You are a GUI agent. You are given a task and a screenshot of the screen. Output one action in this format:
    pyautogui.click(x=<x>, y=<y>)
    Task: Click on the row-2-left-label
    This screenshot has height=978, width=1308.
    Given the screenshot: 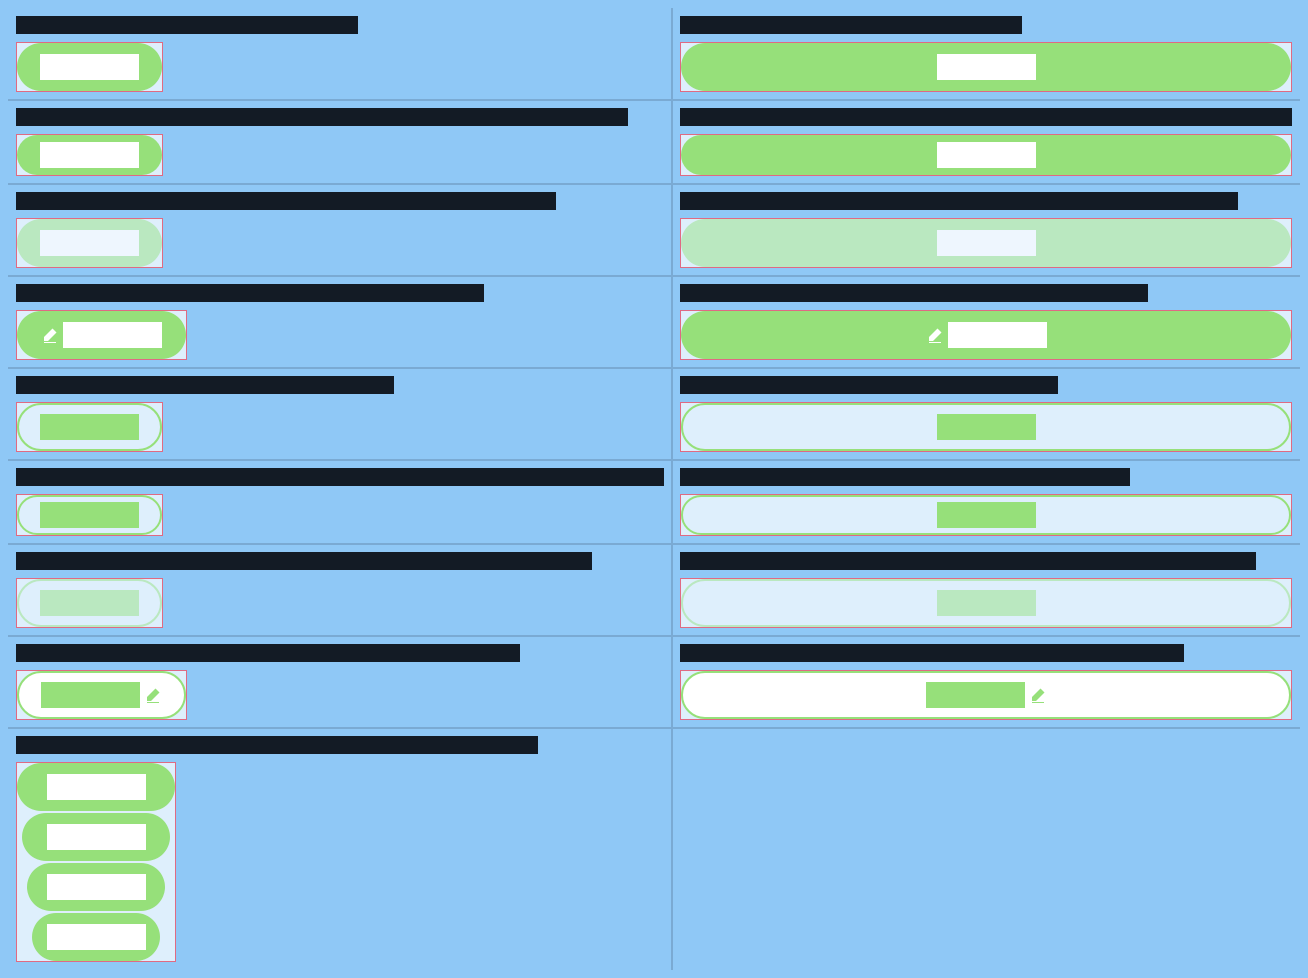 What is the action you would take?
    pyautogui.click(x=322, y=117)
    